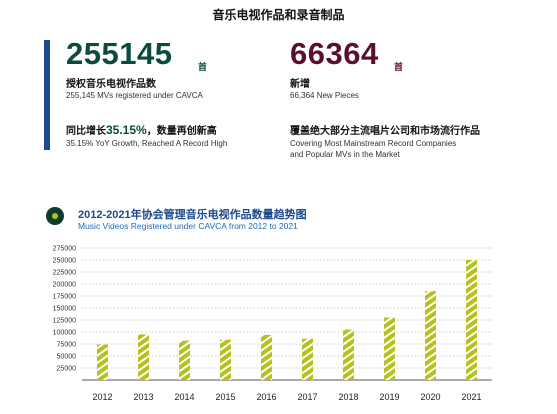 The height and width of the screenshot is (414, 557). I want to click on new-pieces-unit: 首, so click(399, 67).